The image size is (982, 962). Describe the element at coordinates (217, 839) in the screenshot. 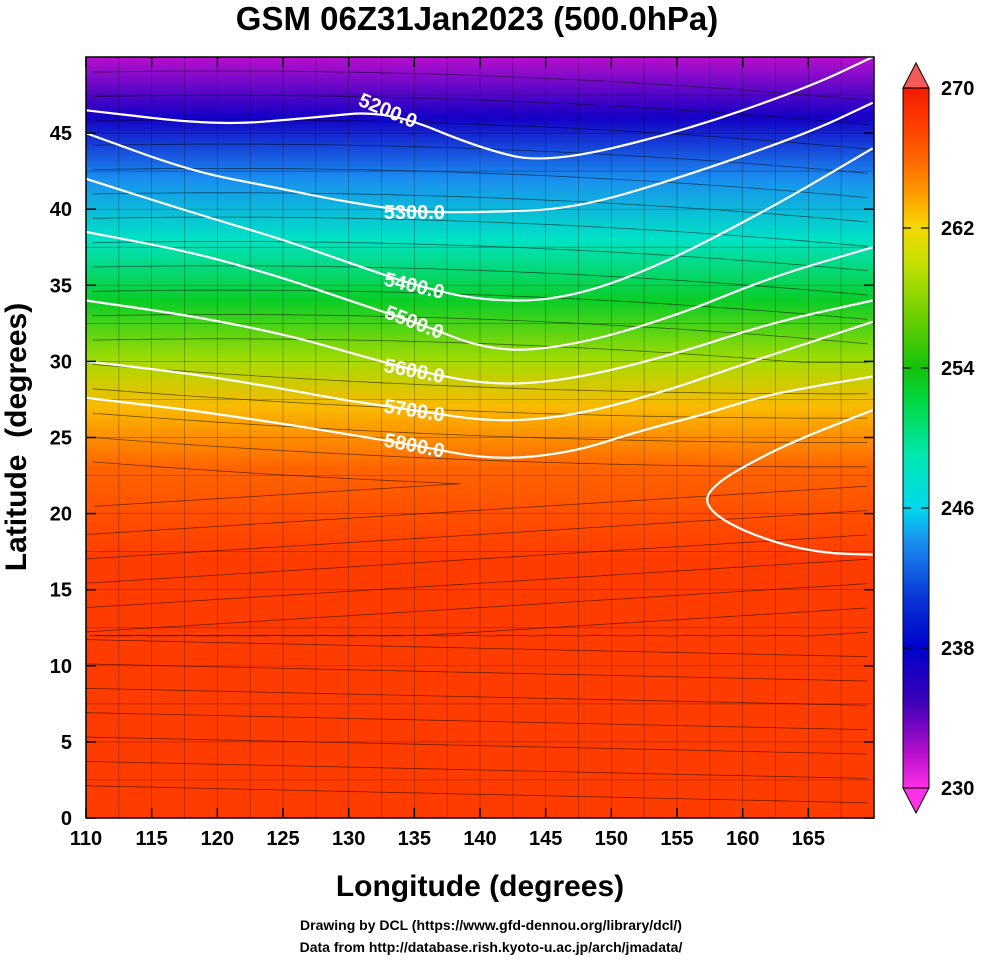

I see `x-tick-label: 120` at that location.